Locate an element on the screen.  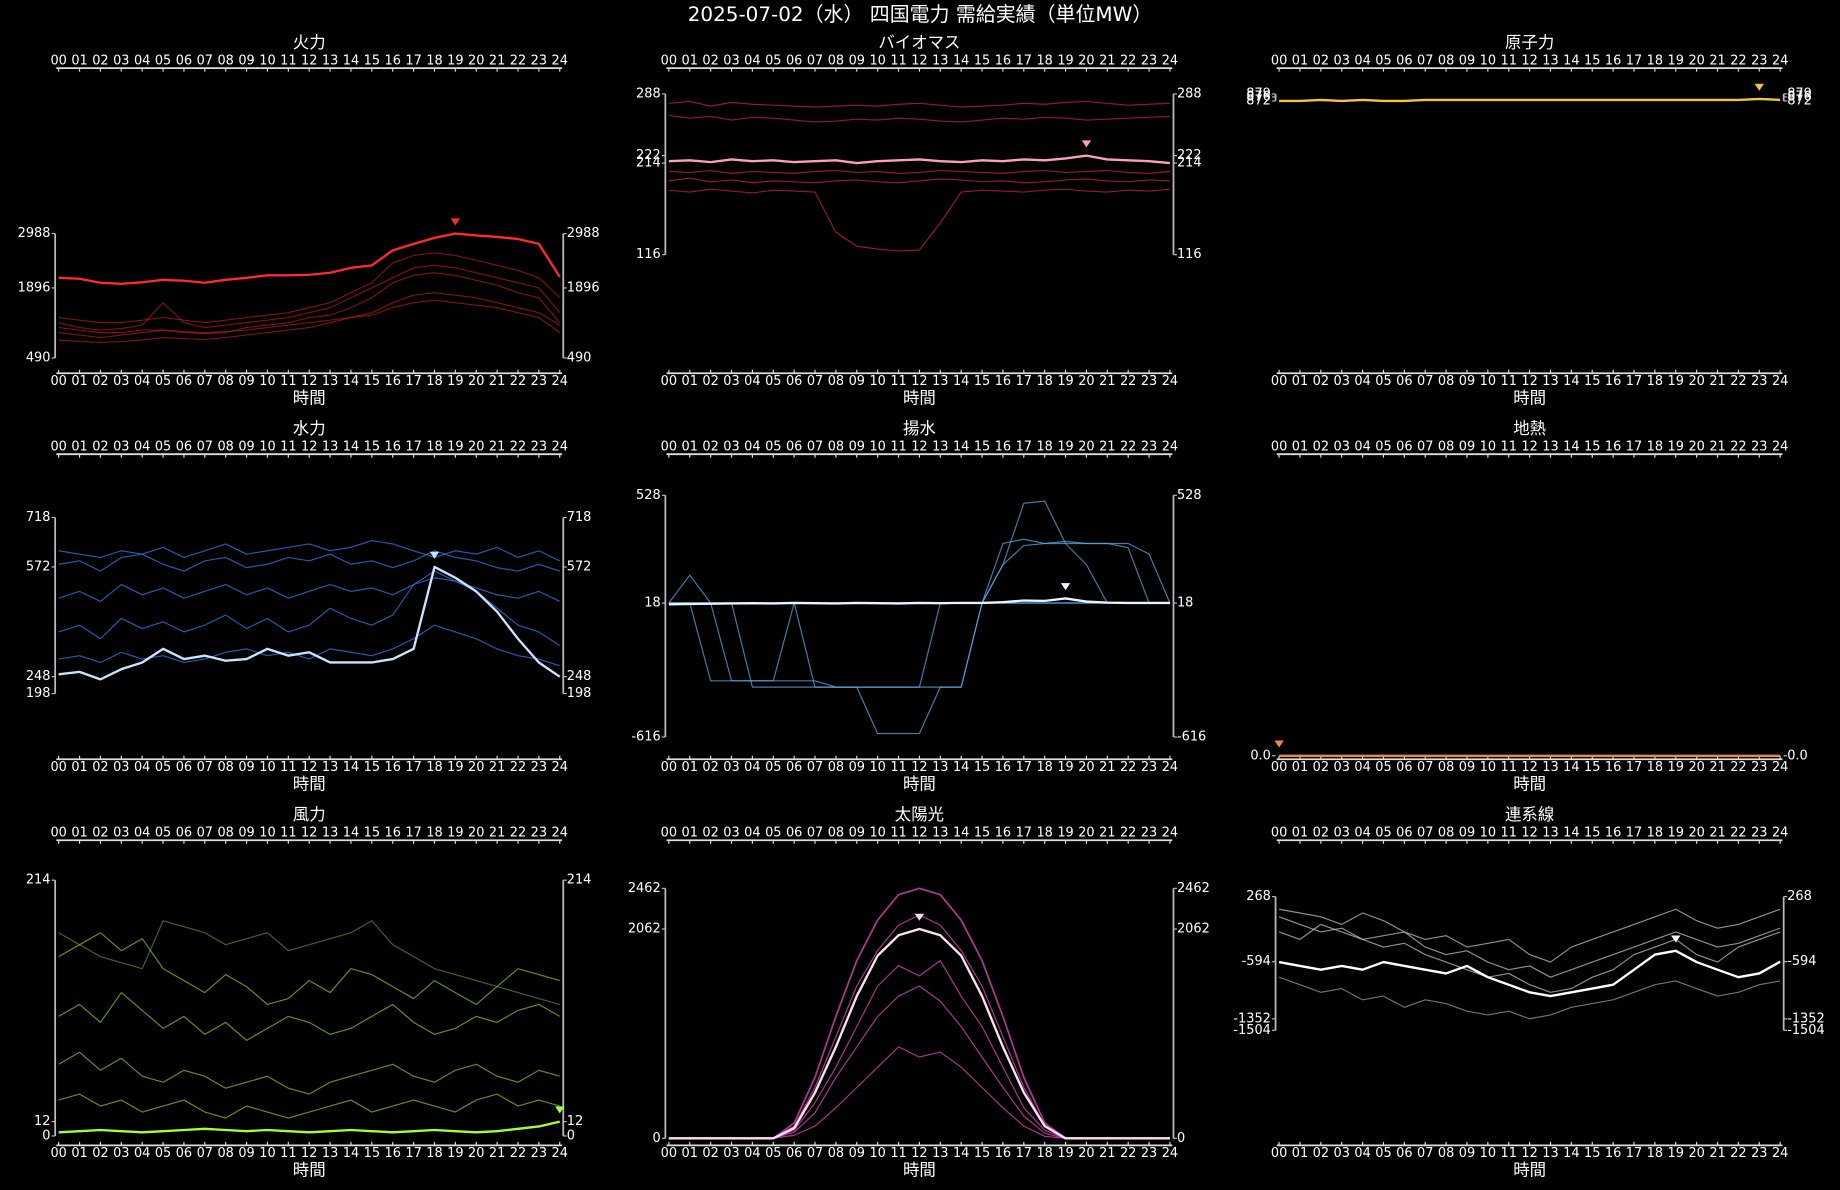
y-tick-label: 268 is located at coordinates (1258, 896).